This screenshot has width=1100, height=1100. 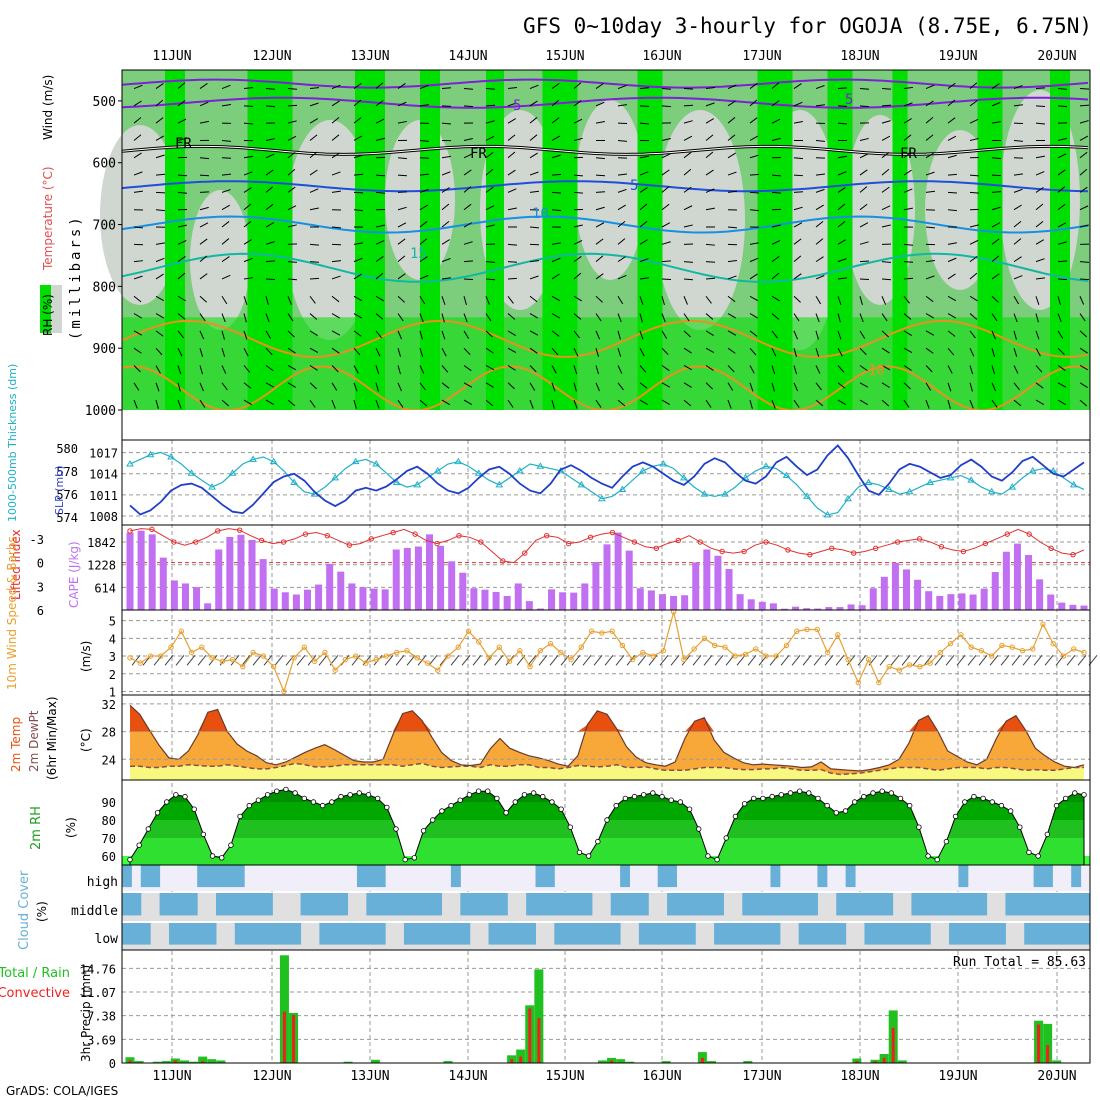 I want to click on li-point, so click(x=854, y=553).